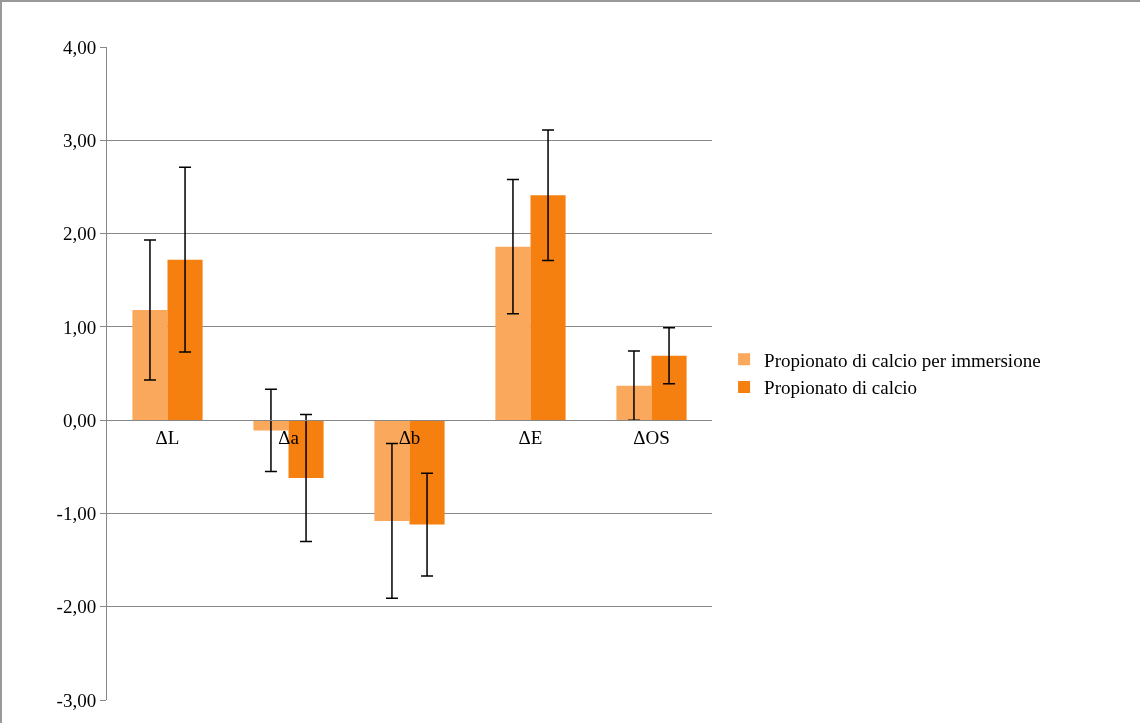  Describe the element at coordinates (167, 437) in the screenshot. I see `x-tick-label: ΔL` at that location.